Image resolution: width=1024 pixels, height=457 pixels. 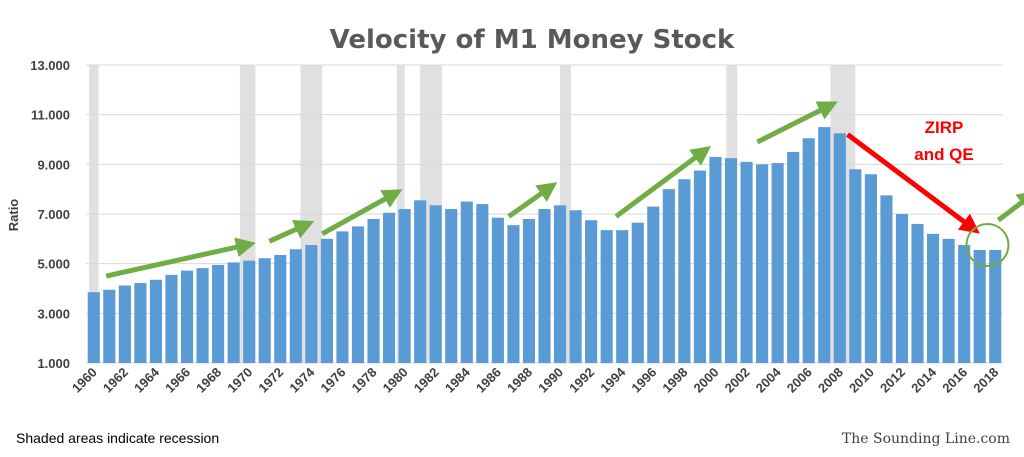 I want to click on source-credit: The Sounding Line.com, so click(x=926, y=439).